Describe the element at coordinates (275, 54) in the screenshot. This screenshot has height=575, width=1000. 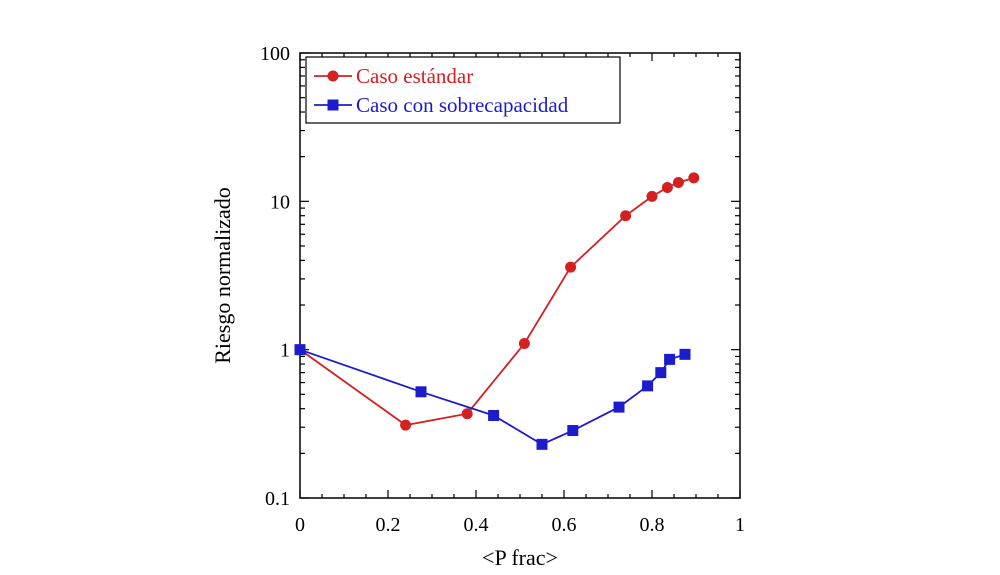
I see `y-tick-label: 100` at that location.